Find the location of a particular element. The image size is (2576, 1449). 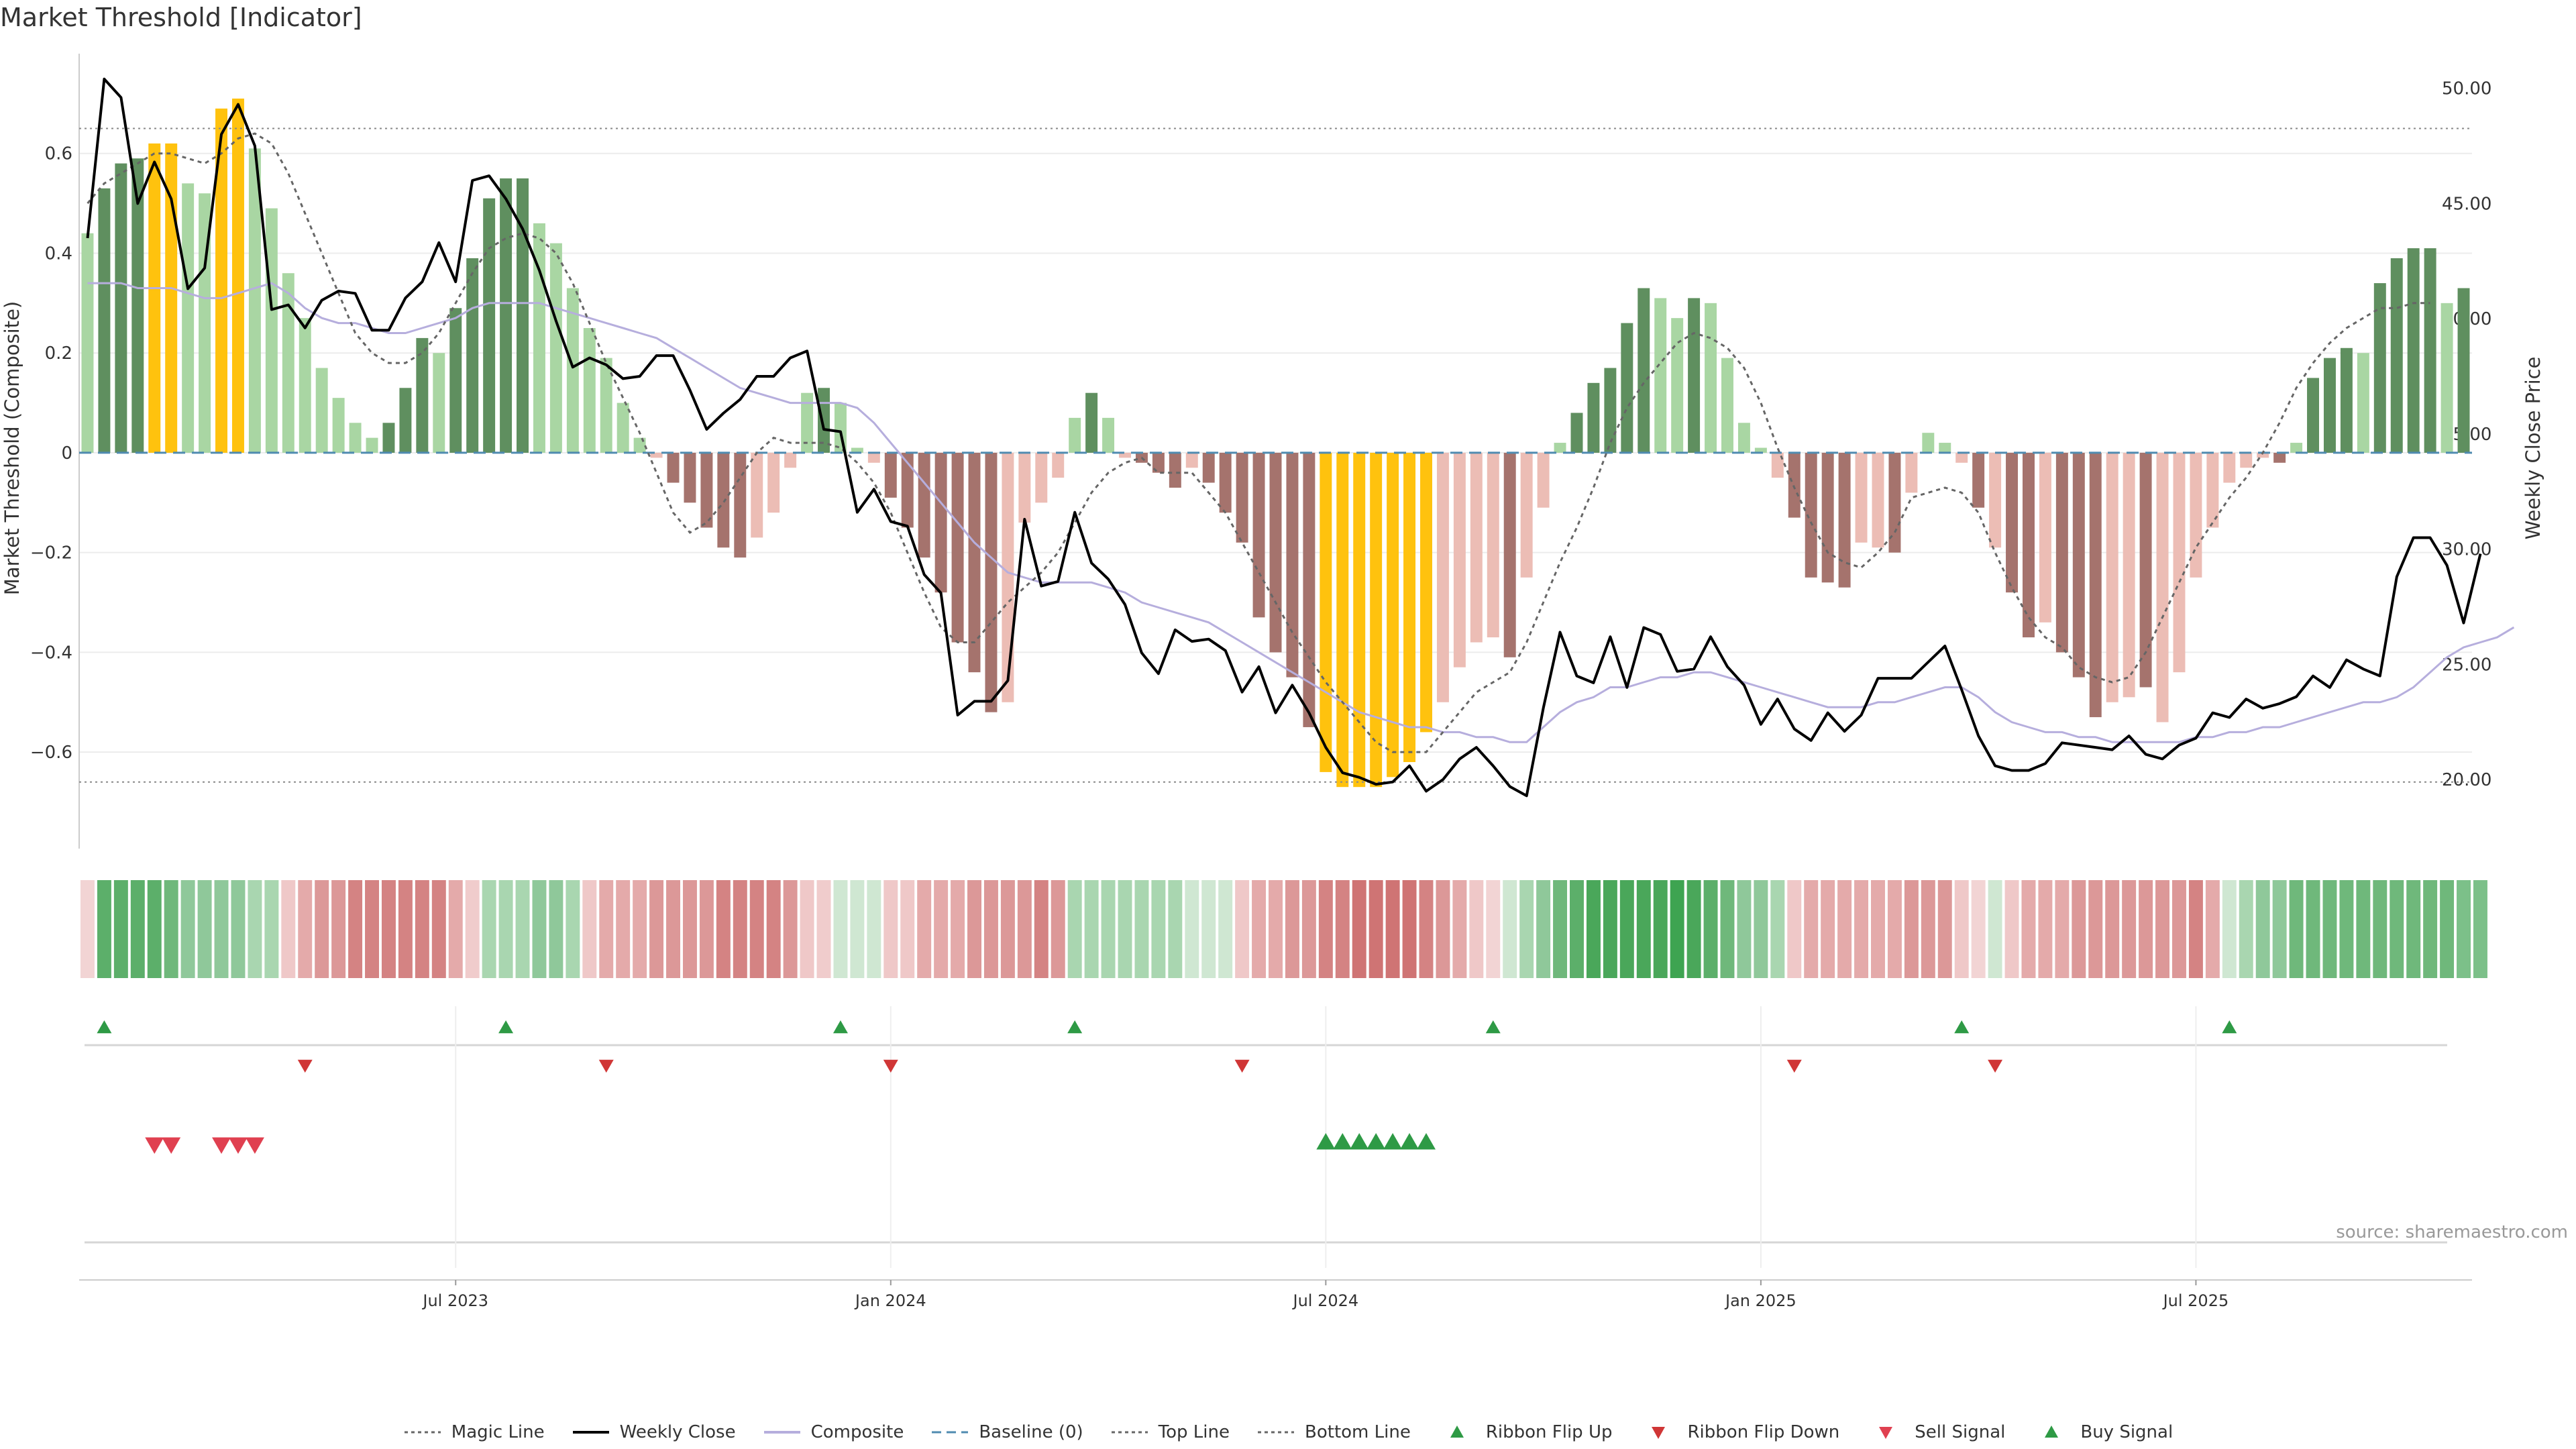

legend-item: Bottom Line is located at coordinates (1333, 1432).